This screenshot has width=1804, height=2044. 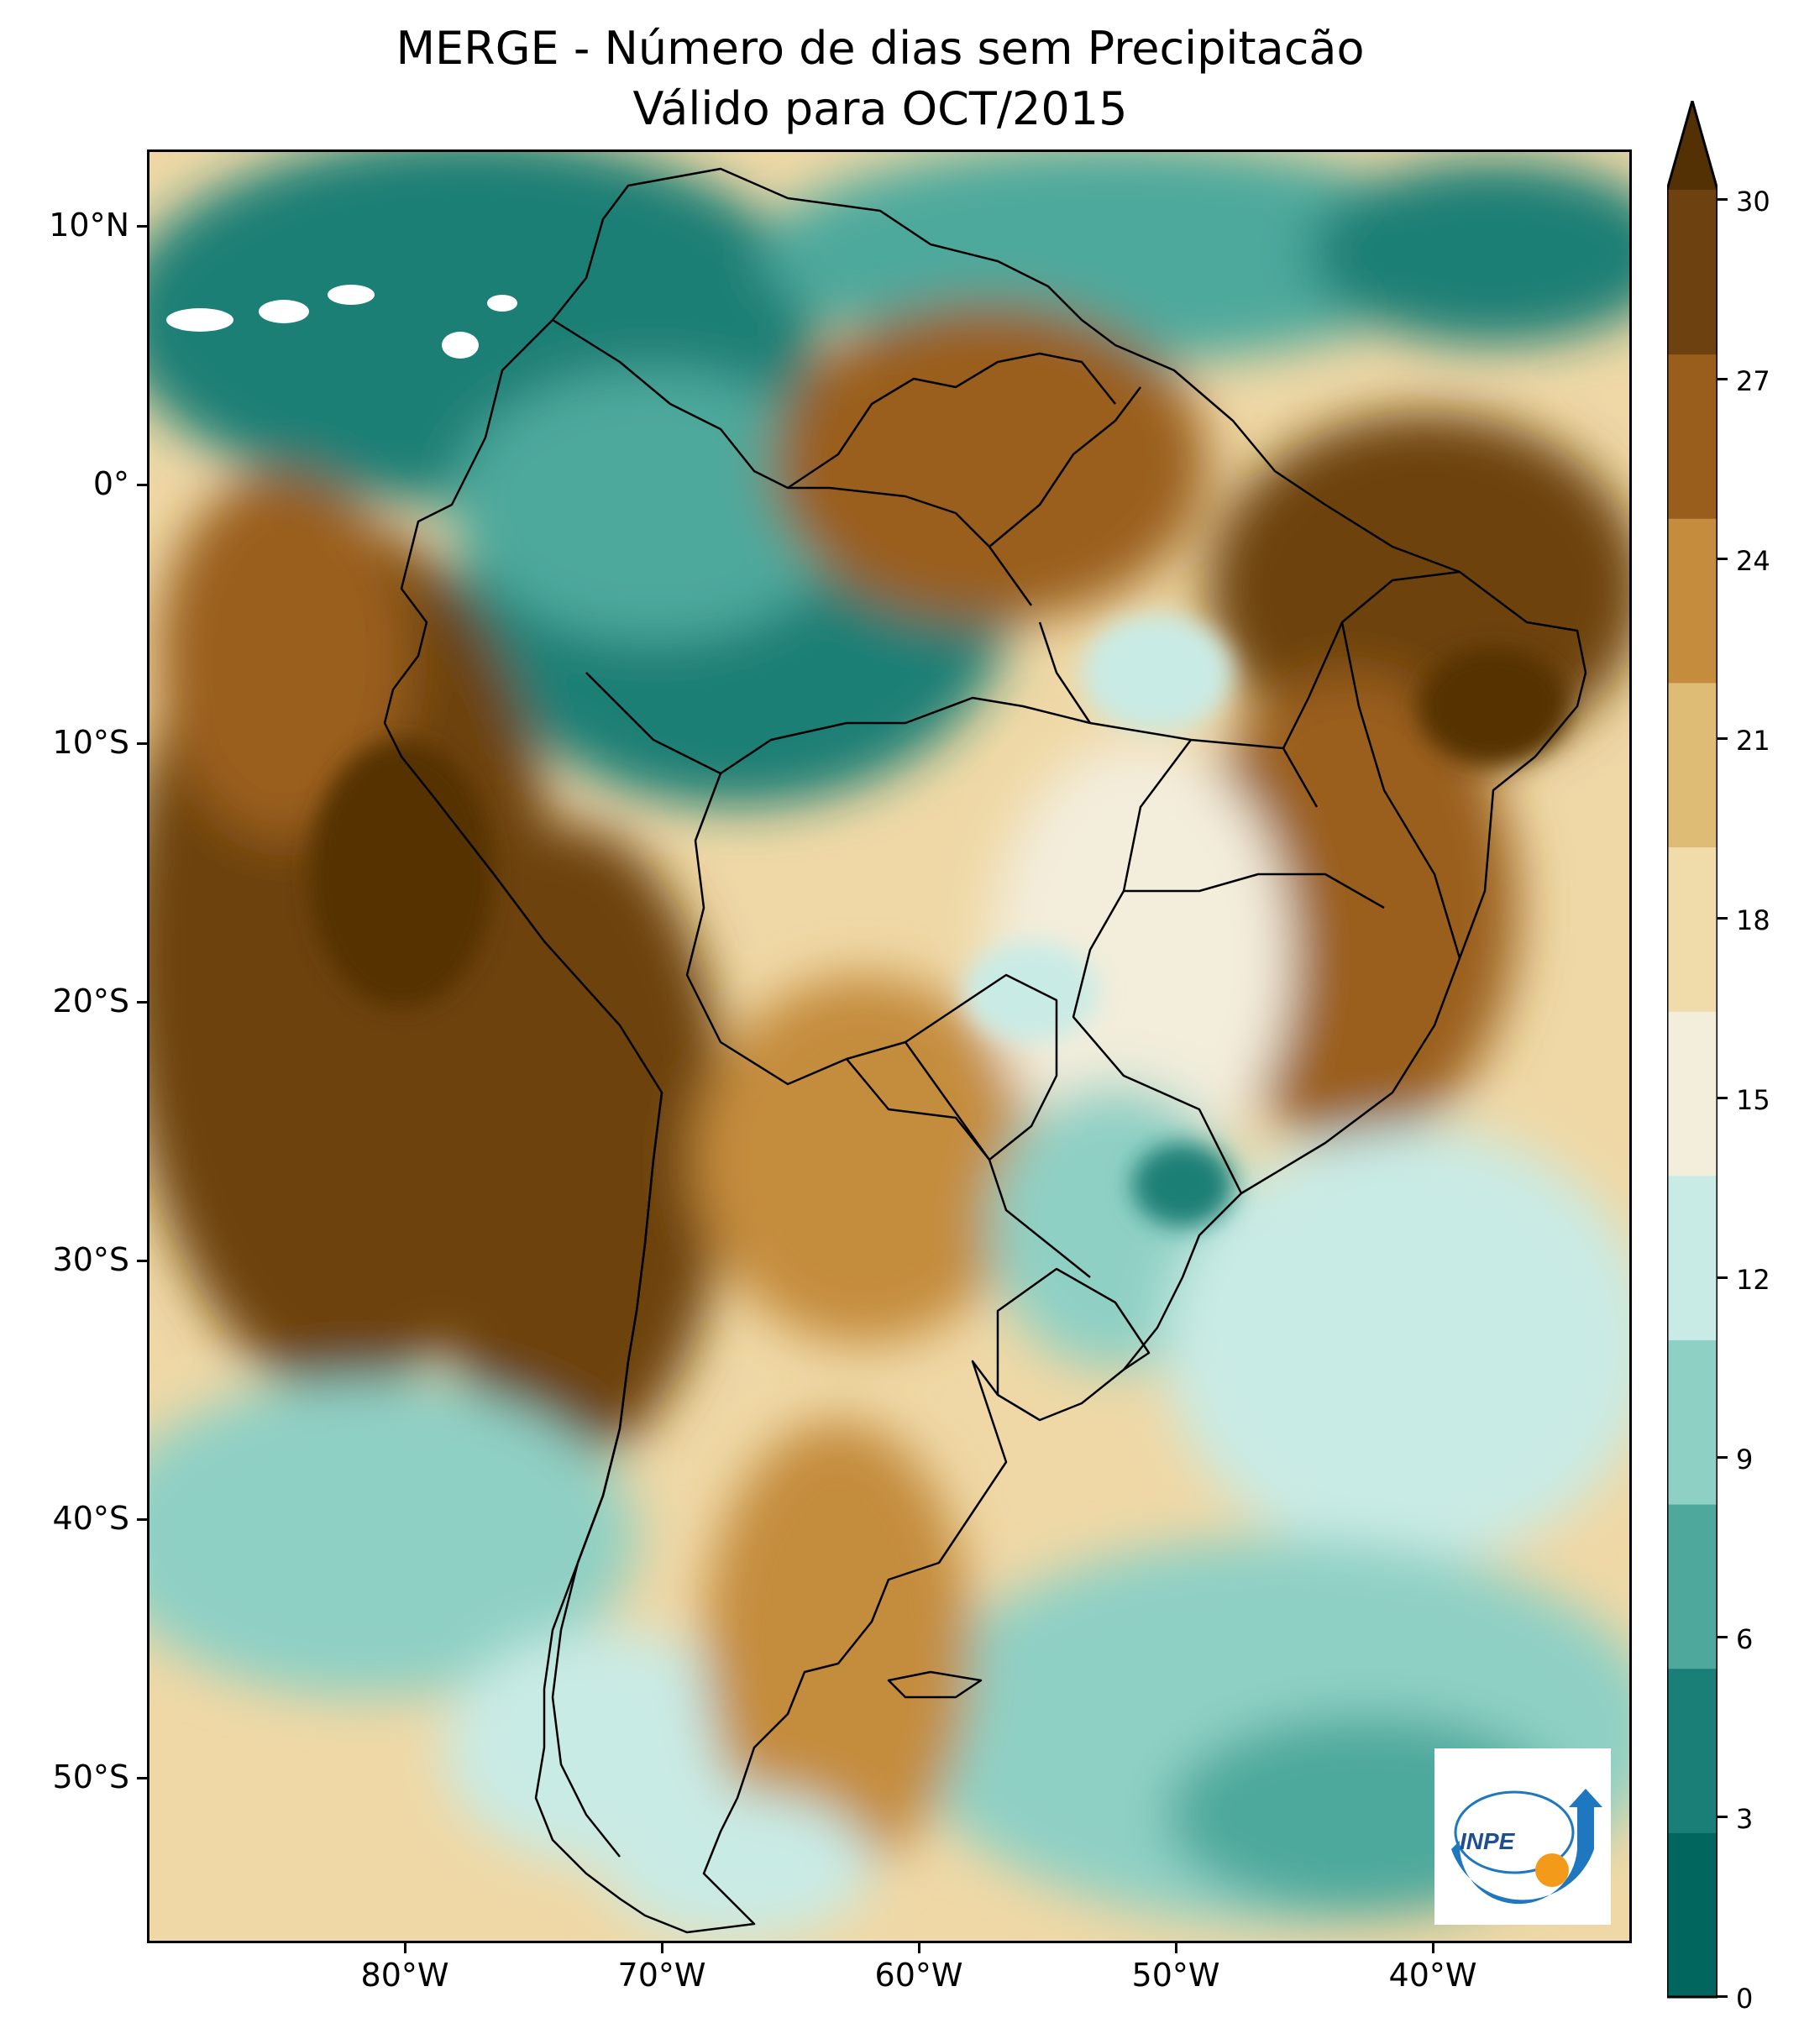 I want to click on logo-sun-icon, so click(x=1552, y=1870).